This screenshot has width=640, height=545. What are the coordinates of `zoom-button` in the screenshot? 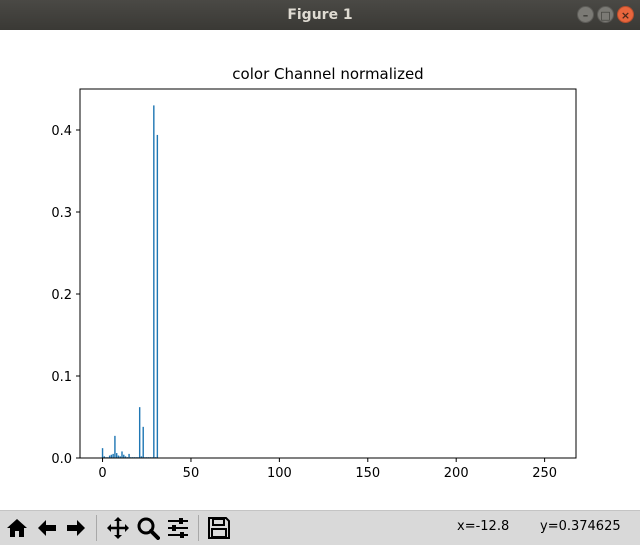 It's located at (147, 527).